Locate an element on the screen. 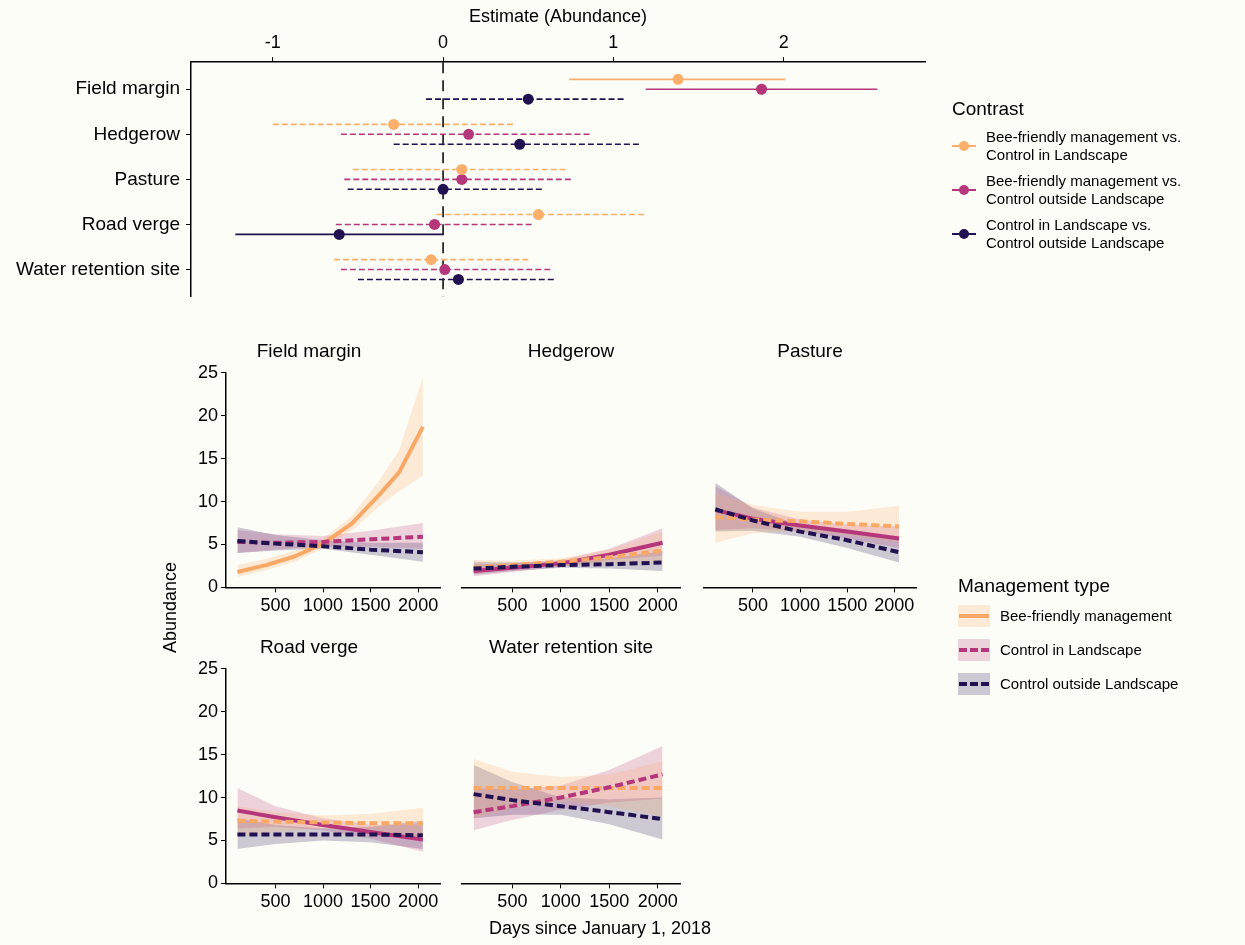  x-axis-title: Estimate (Abundance) is located at coordinates (558, 15).